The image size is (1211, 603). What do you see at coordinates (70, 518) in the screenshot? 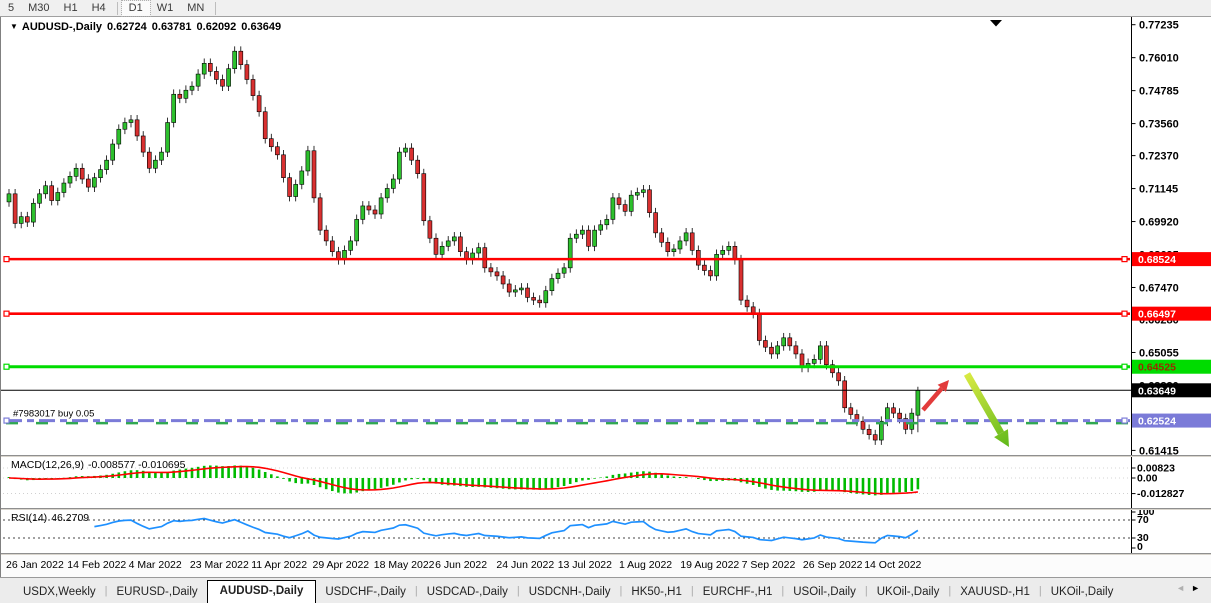
I see `rsi-value: 46.2709` at bounding box center [70, 518].